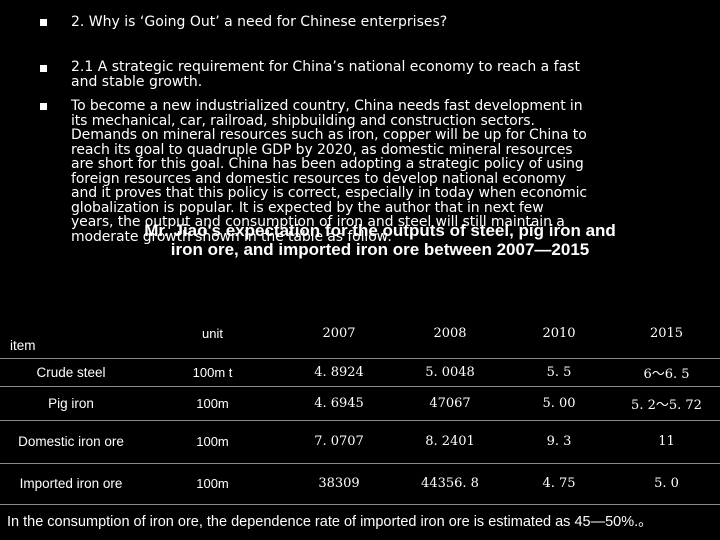 The height and width of the screenshot is (540, 720). I want to click on header-item: item, so click(71, 334).